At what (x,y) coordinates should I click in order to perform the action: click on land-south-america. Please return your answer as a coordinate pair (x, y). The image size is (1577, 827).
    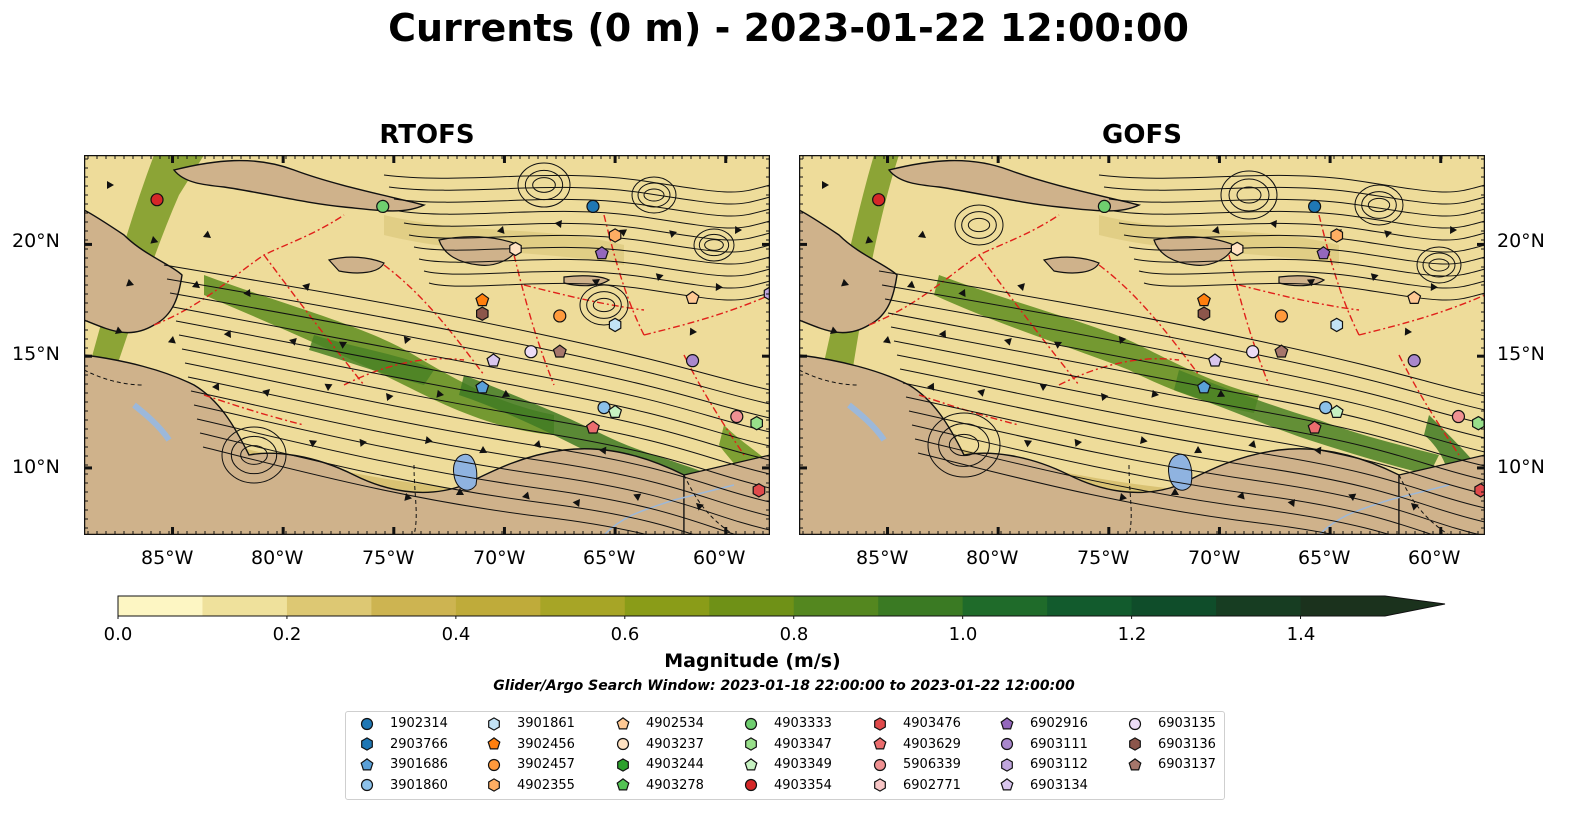
    Looking at the image, I should click on (384, 444).